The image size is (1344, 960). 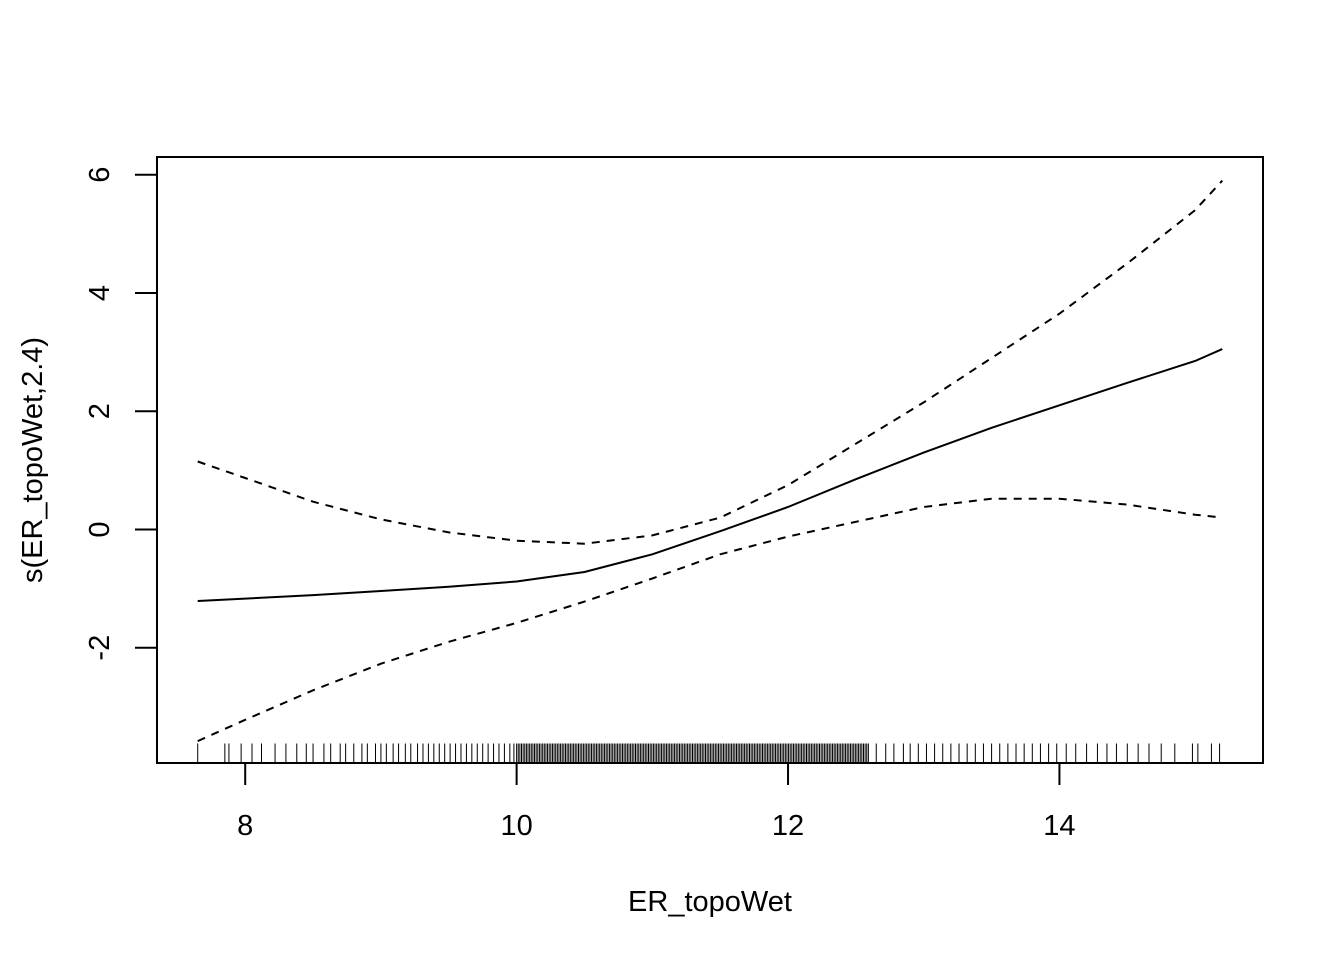 What do you see at coordinates (33, 460) in the screenshot?
I see `y-axis-label: s(ER_topoWet,2.4)` at bounding box center [33, 460].